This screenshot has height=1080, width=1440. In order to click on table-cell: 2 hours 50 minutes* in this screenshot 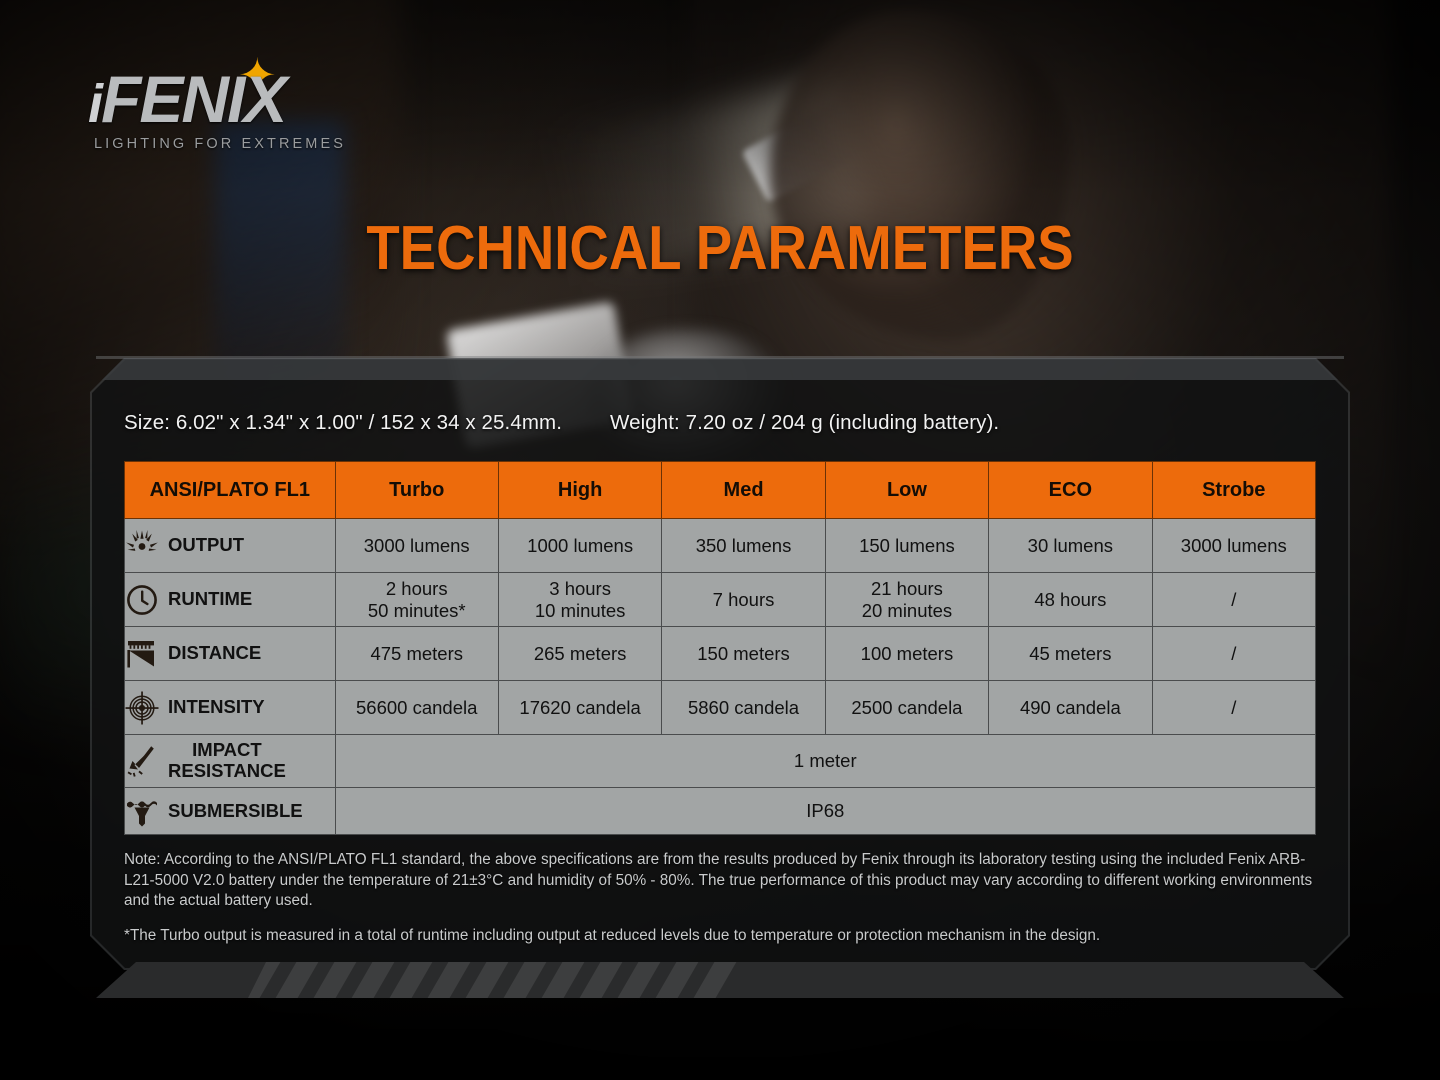, I will do `click(416, 599)`.